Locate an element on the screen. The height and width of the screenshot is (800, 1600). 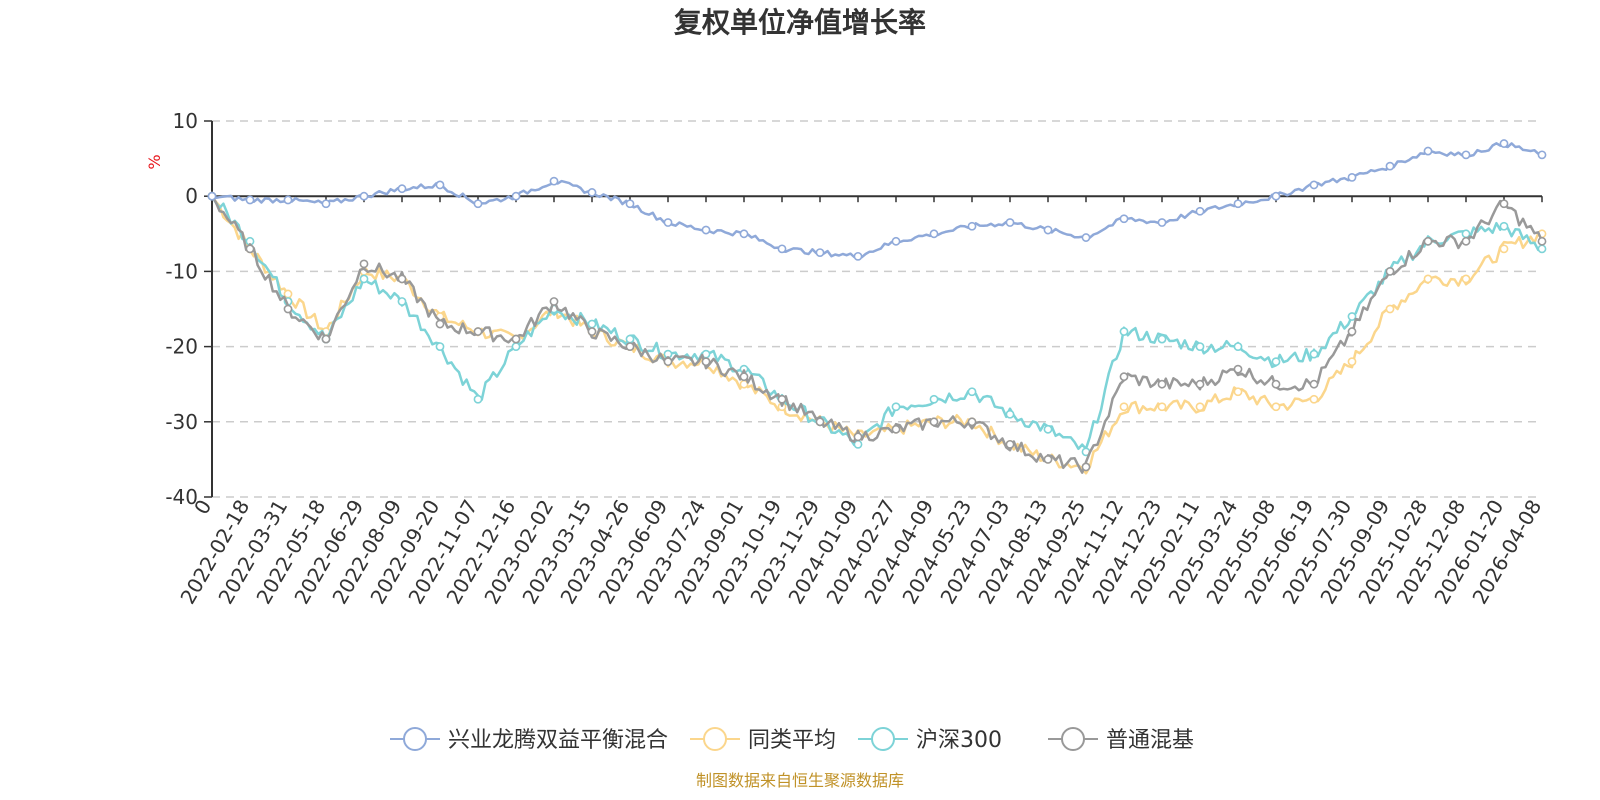
legend-item: 沪深300 is located at coordinates (930, 740).